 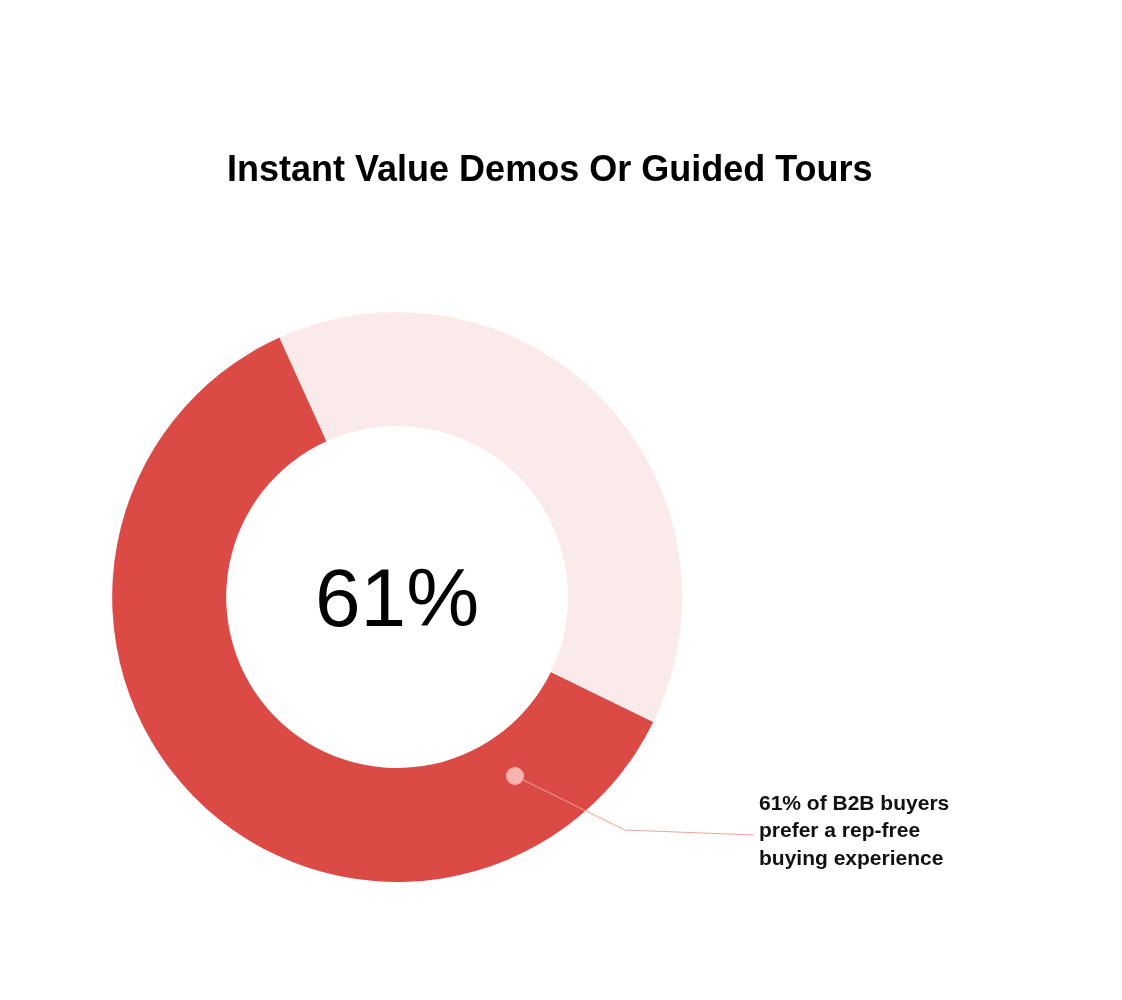 I want to click on chart-title: Instant Value Demos Or Guided Tours, so click(x=550, y=168).